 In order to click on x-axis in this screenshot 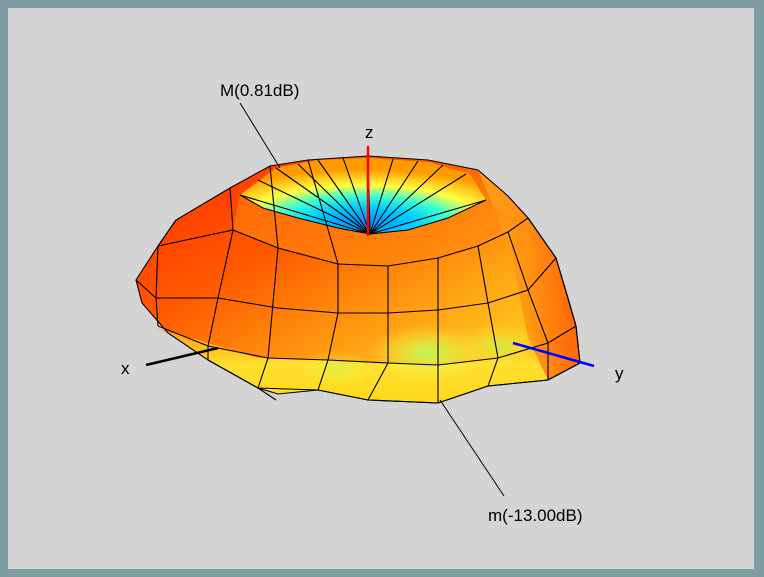, I will do `click(182, 356)`.